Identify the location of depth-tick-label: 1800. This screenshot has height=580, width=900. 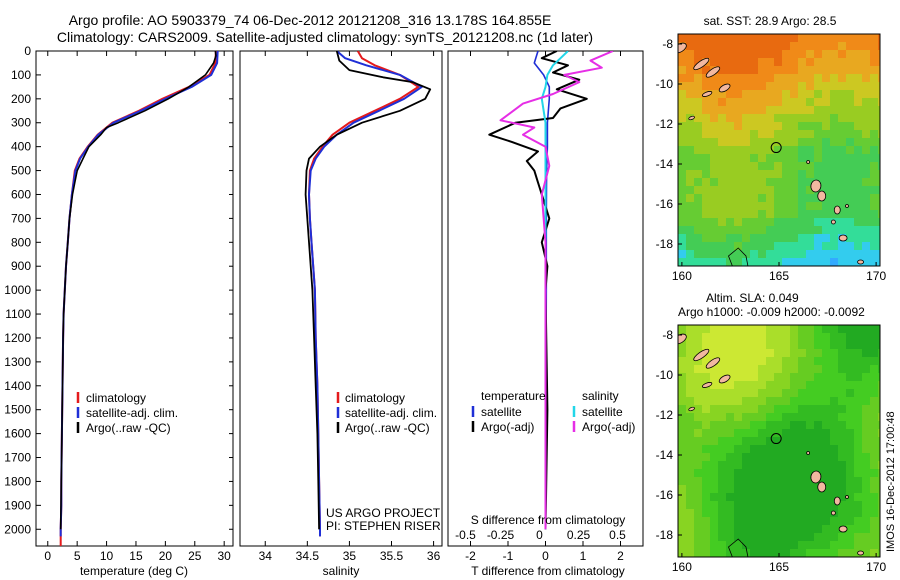
(17, 481).